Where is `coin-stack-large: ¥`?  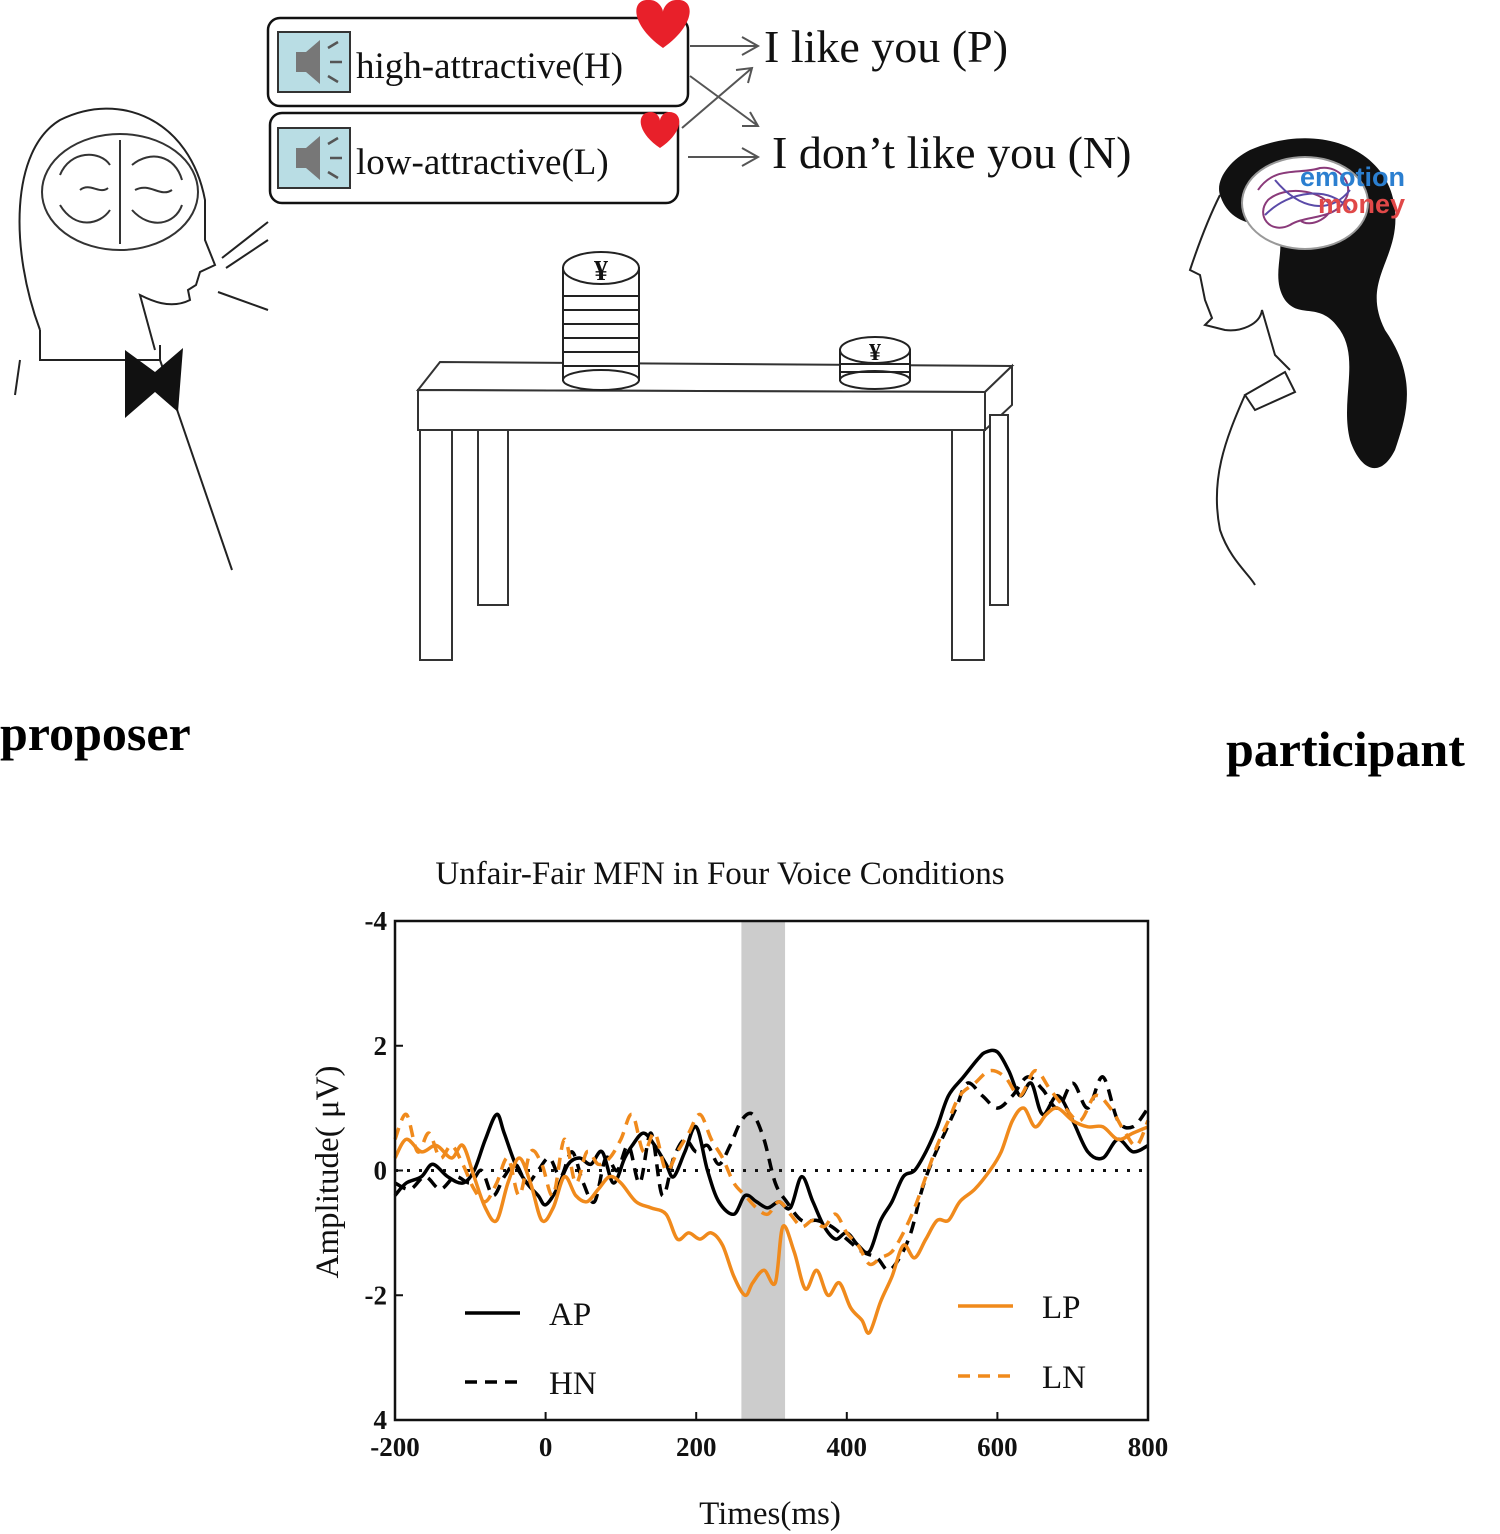
coin-stack-large: ¥ is located at coordinates (601, 321).